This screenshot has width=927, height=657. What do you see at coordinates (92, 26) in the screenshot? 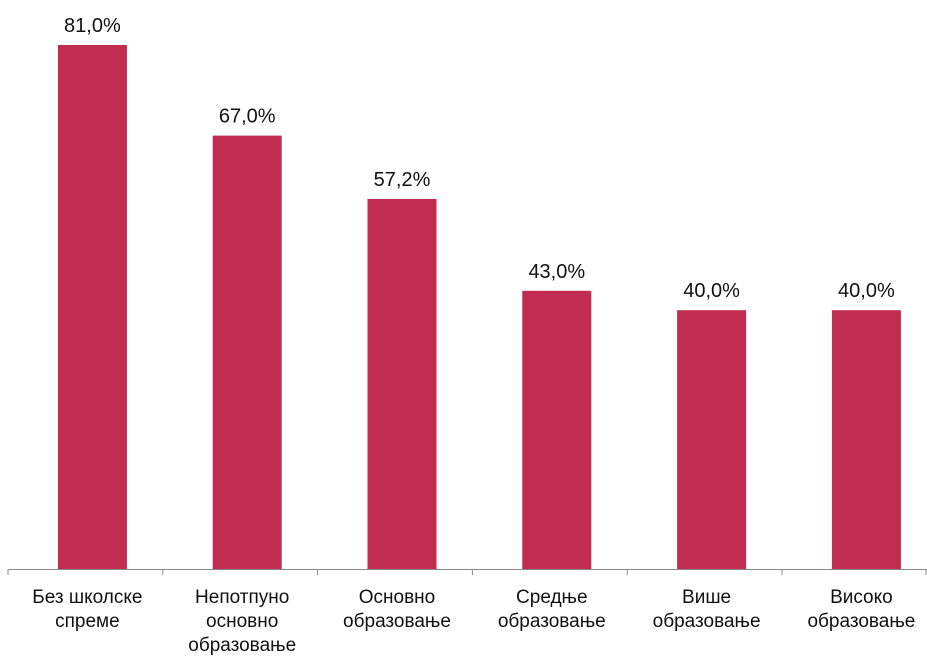
I see `data-label-0: 81,0%` at bounding box center [92, 26].